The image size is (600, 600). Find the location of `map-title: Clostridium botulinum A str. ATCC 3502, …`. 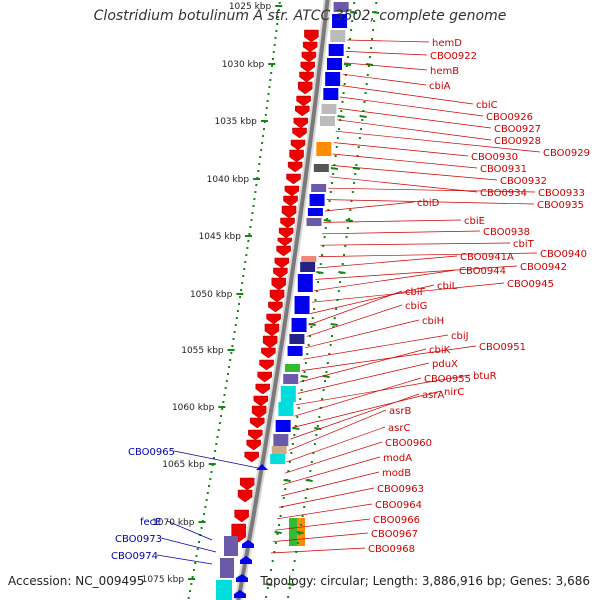

map-title: Clostridium botulinum A str. ATCC 3502, … is located at coordinates (300, 16).